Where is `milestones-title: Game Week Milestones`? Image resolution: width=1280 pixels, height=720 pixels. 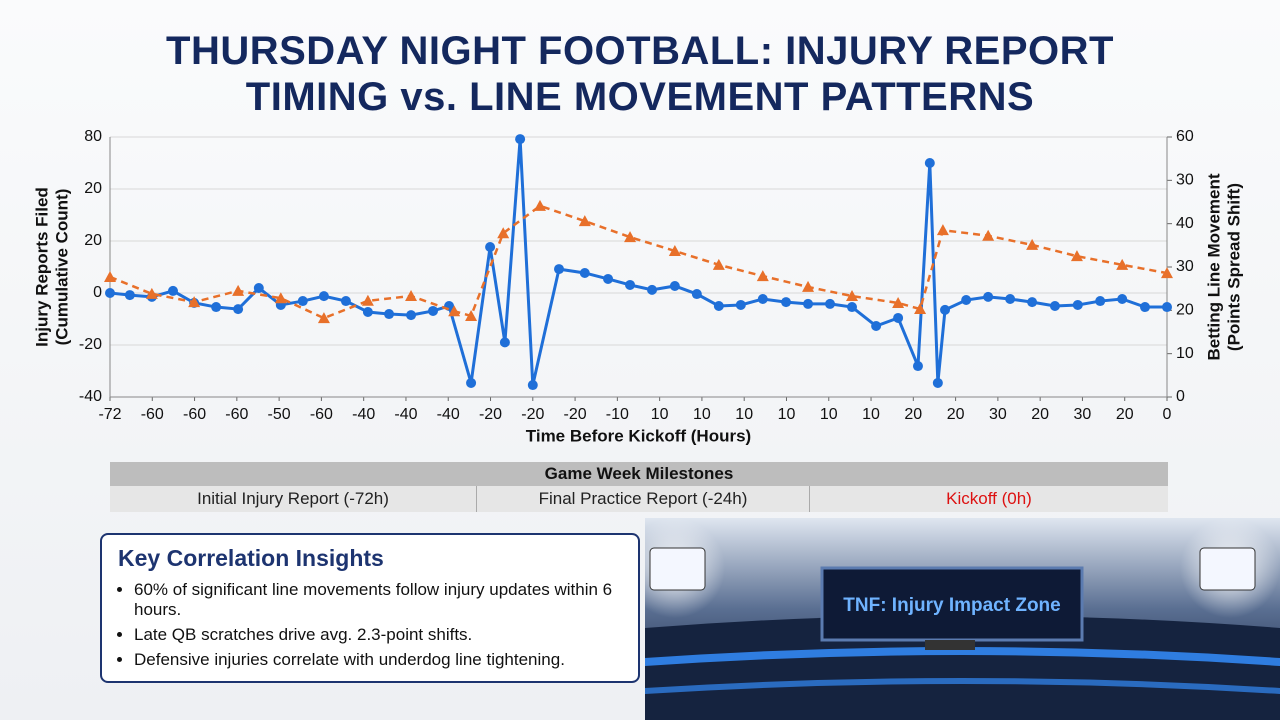 milestones-title: Game Week Milestones is located at coordinates (639, 474).